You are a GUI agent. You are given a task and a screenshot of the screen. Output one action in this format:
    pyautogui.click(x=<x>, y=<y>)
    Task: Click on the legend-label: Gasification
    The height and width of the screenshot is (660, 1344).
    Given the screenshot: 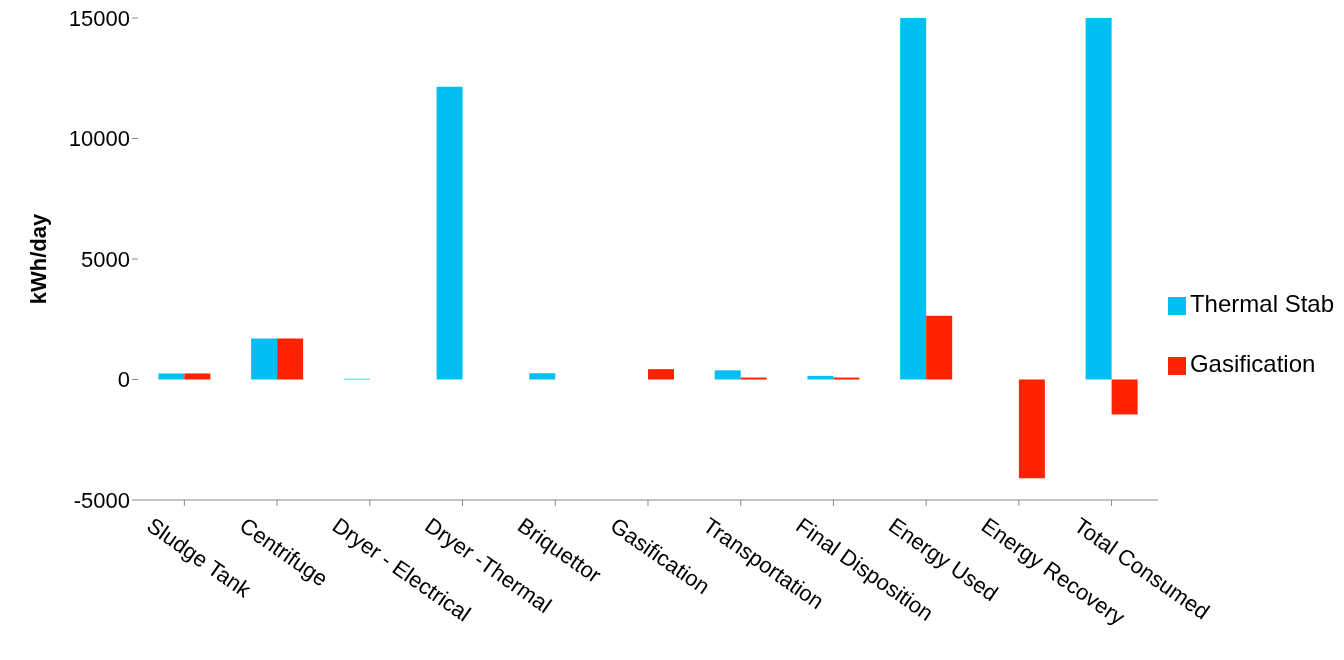 What is the action you would take?
    pyautogui.click(x=1252, y=363)
    